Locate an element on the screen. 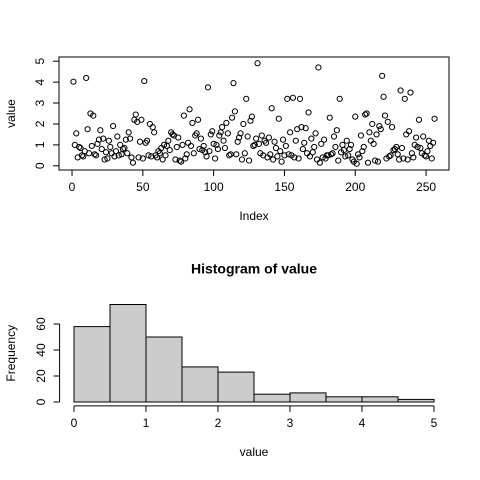 Image resolution: width=480 pixels, height=480 pixels. x-axis-label: value is located at coordinates (254, 452).